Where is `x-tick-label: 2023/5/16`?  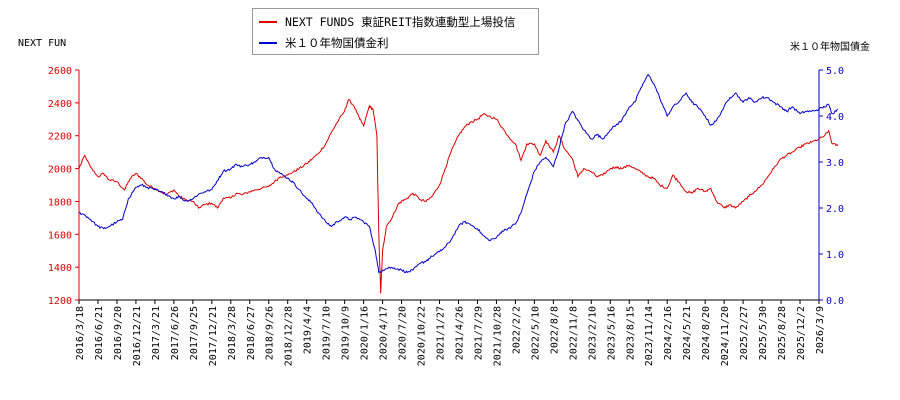
x-tick-label: 2023/5/16 is located at coordinates (611, 333).